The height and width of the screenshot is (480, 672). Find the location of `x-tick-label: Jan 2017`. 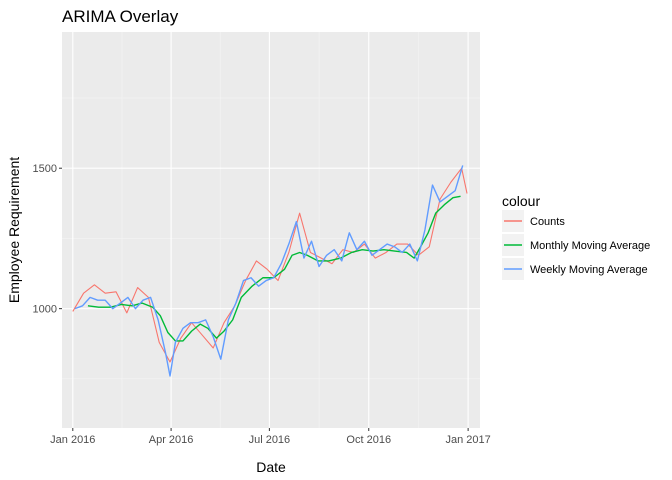

x-tick-label: Jan 2017 is located at coordinates (467, 440).